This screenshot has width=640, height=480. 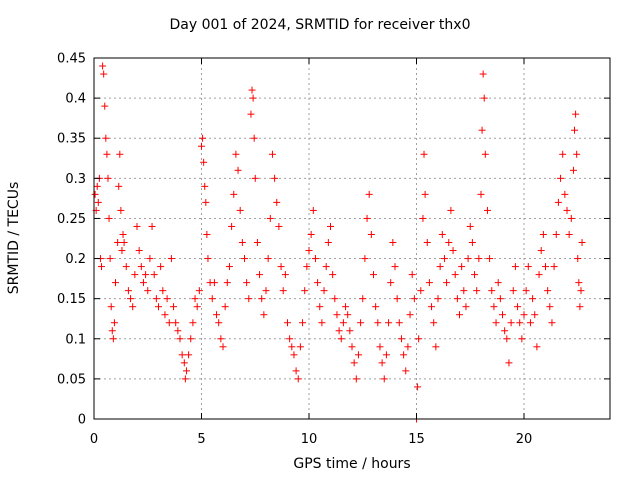 I want to click on y-tick-label: 0.05, so click(x=71, y=379).